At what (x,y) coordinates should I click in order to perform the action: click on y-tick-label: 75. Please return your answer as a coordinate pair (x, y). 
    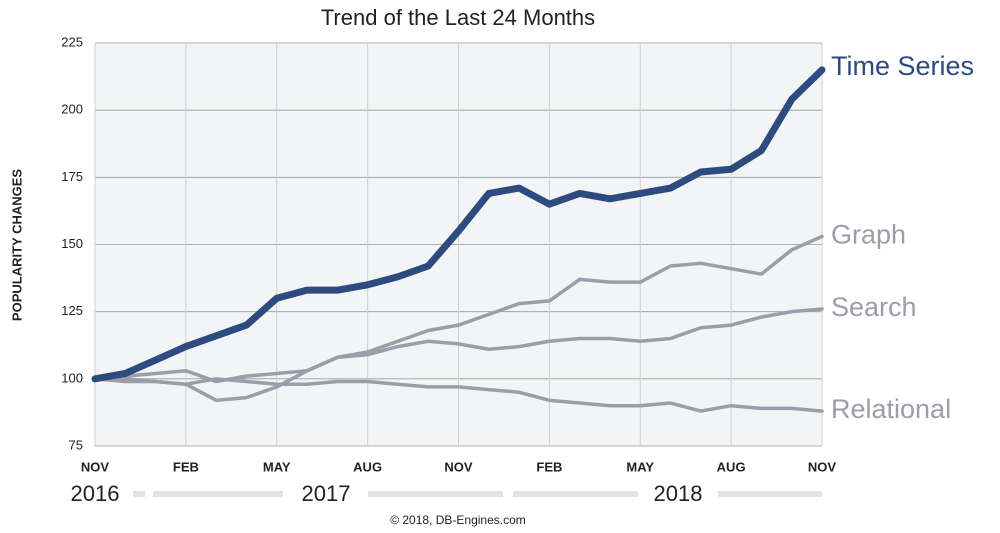
    Looking at the image, I should click on (76, 444).